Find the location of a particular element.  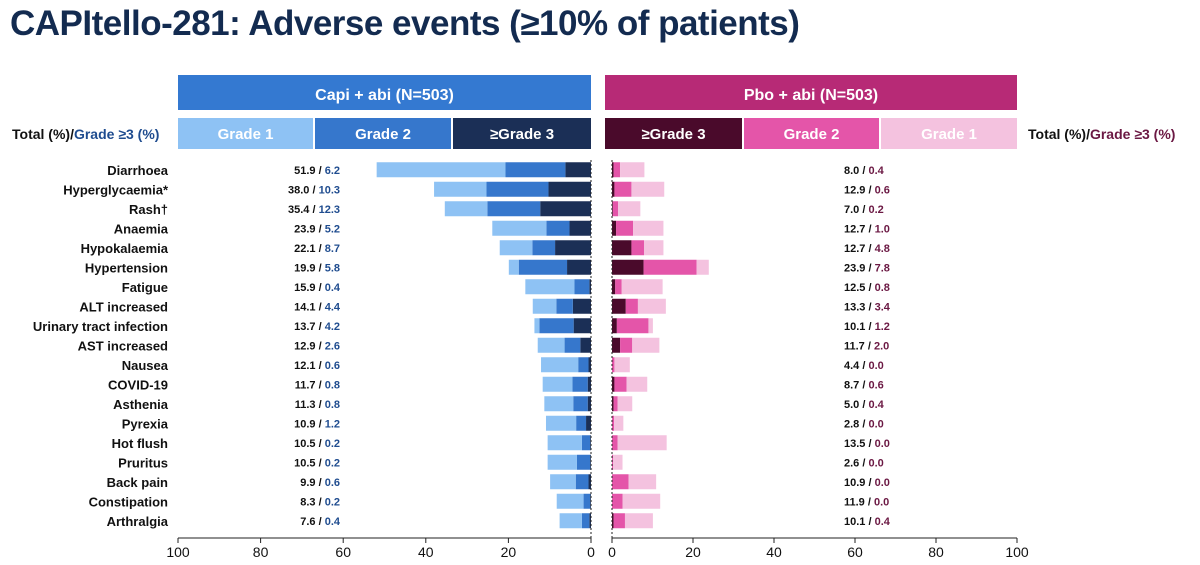

pbo-total-value: 23.9 / is located at coordinates (859, 268).